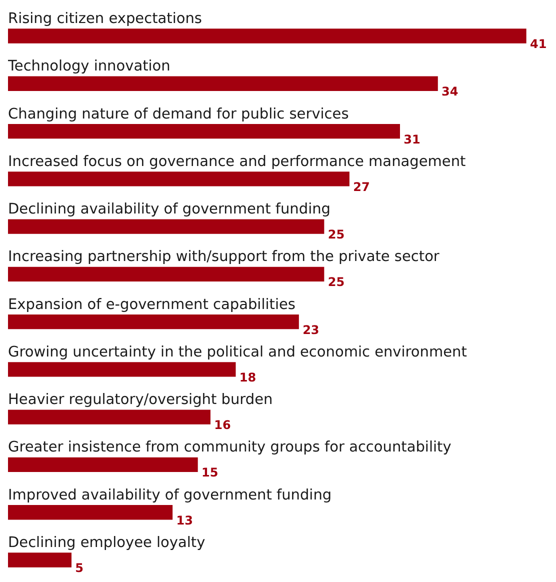 This screenshot has height=582, width=556. I want to click on data-label: 13, so click(184, 520).